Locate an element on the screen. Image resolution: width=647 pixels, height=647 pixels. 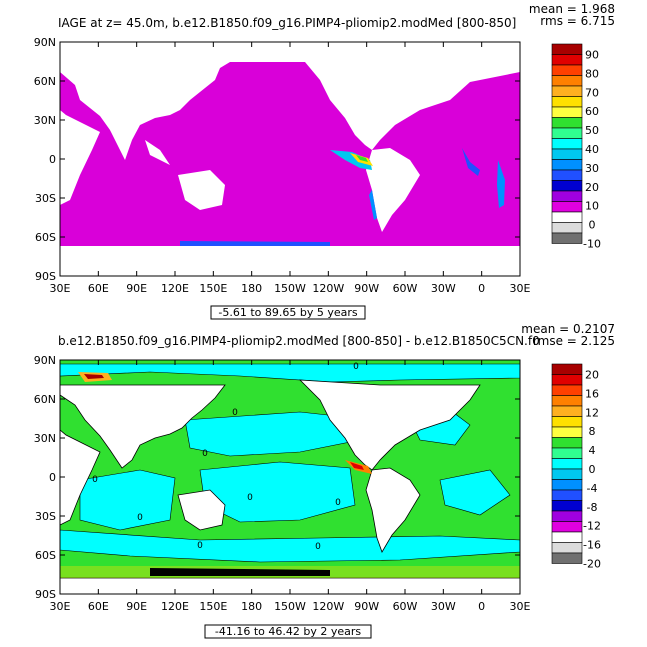
colorbar-label: -10 is located at coordinates (592, 244).